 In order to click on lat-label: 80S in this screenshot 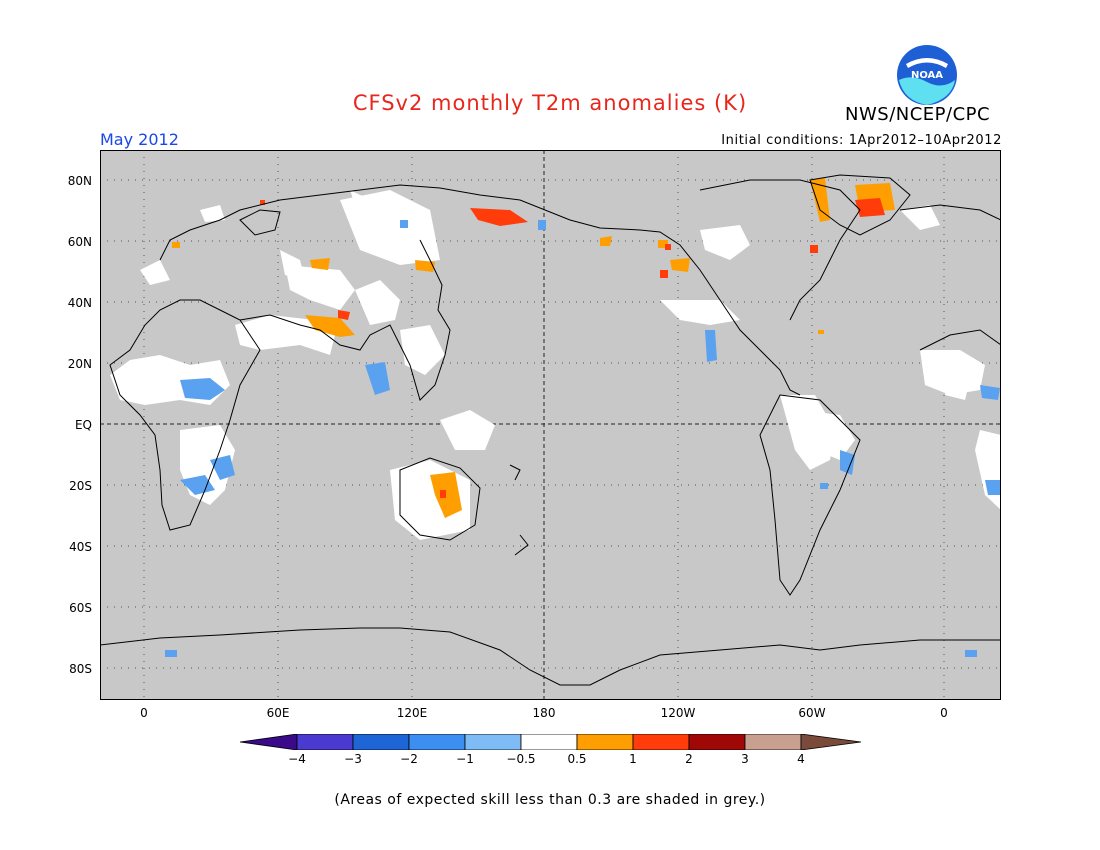, I will do `click(80, 669)`.